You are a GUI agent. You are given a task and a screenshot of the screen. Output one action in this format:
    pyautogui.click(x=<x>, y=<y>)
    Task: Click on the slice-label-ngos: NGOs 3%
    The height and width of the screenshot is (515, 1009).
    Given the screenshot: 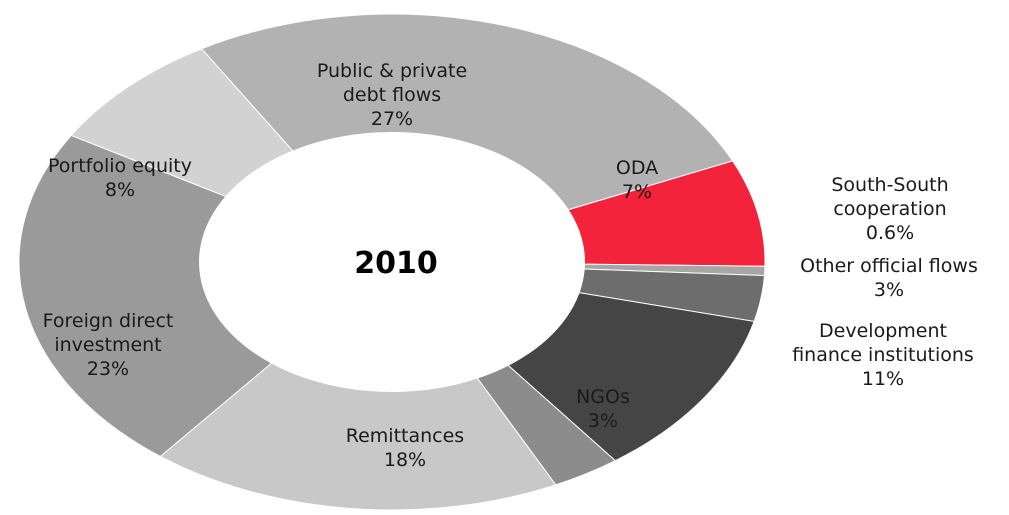 What is the action you would take?
    pyautogui.click(x=603, y=409)
    